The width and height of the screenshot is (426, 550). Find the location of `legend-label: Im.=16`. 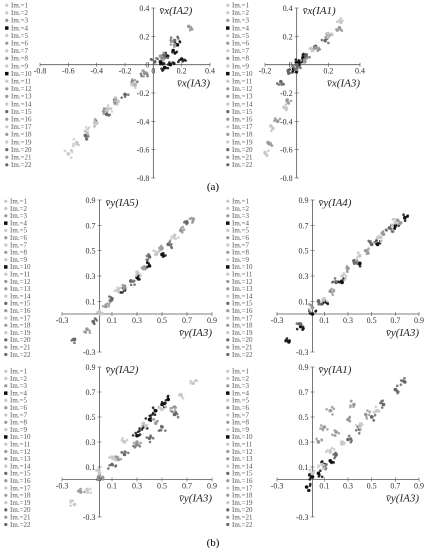

legend-label: Im.=16 is located at coordinates (21, 120).